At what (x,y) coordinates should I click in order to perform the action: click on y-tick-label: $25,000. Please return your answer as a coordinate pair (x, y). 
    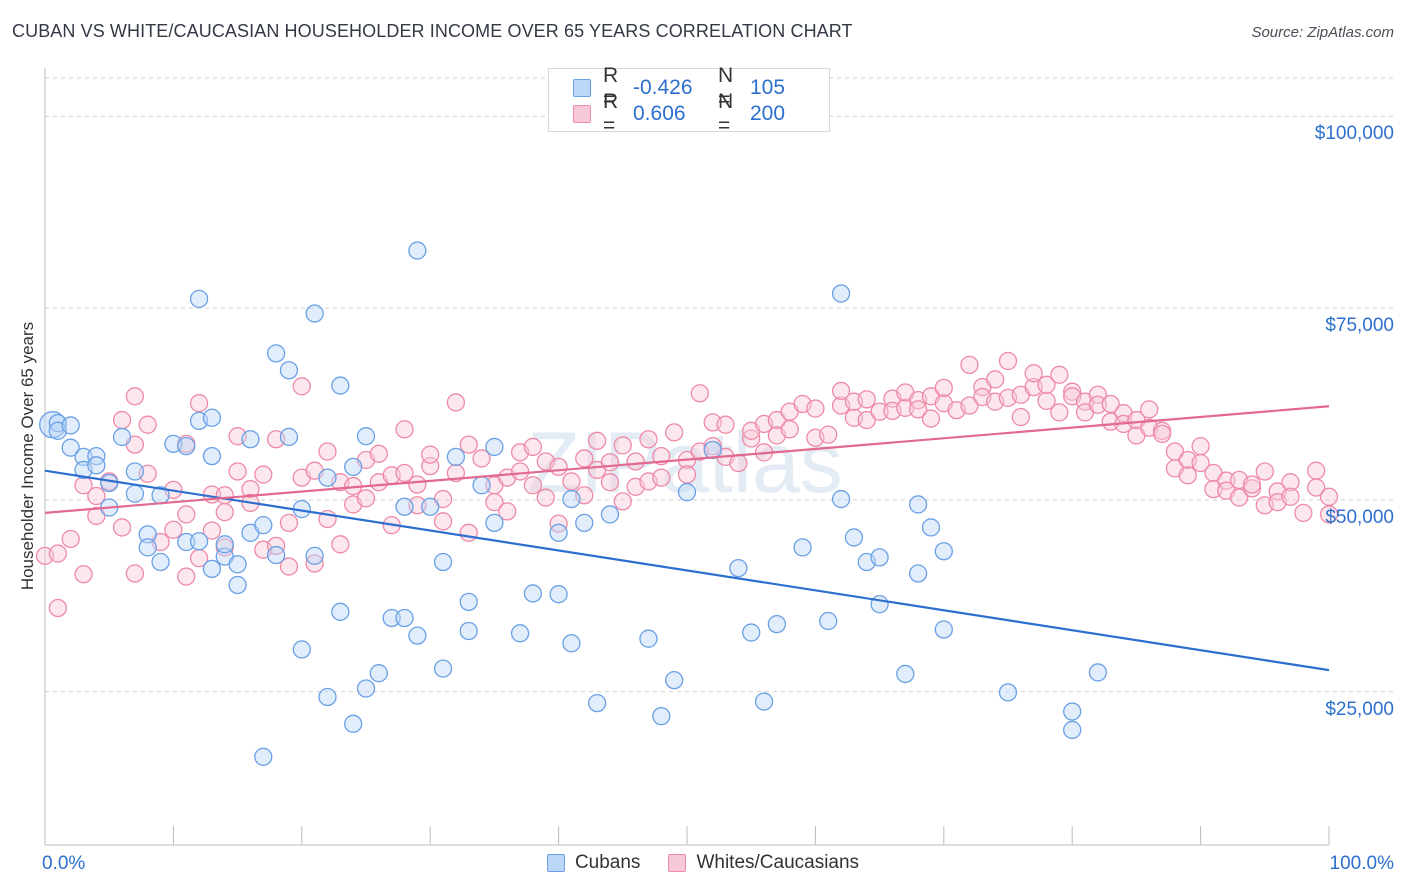
    Looking at the image, I should click on (1359, 709).